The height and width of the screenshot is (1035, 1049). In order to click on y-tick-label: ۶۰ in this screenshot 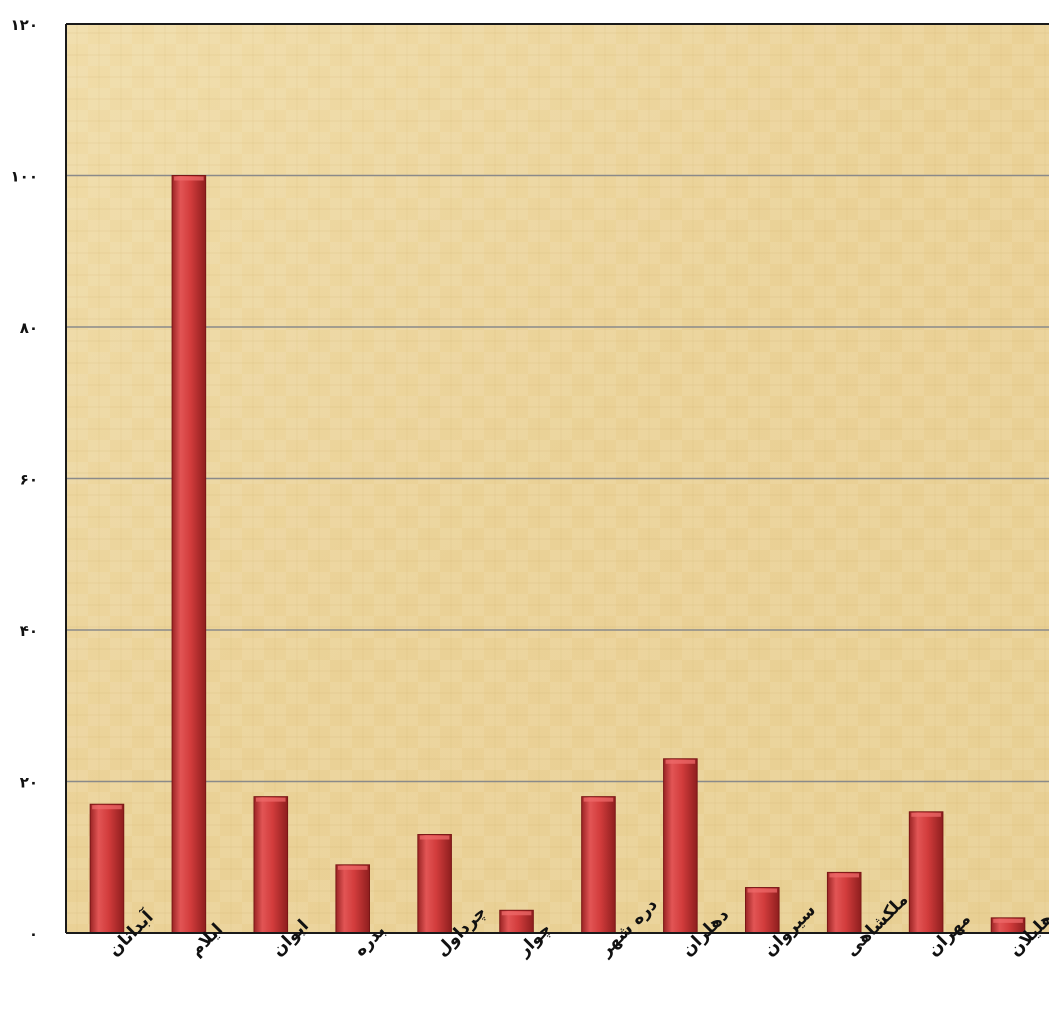, I will do `click(29, 480)`.